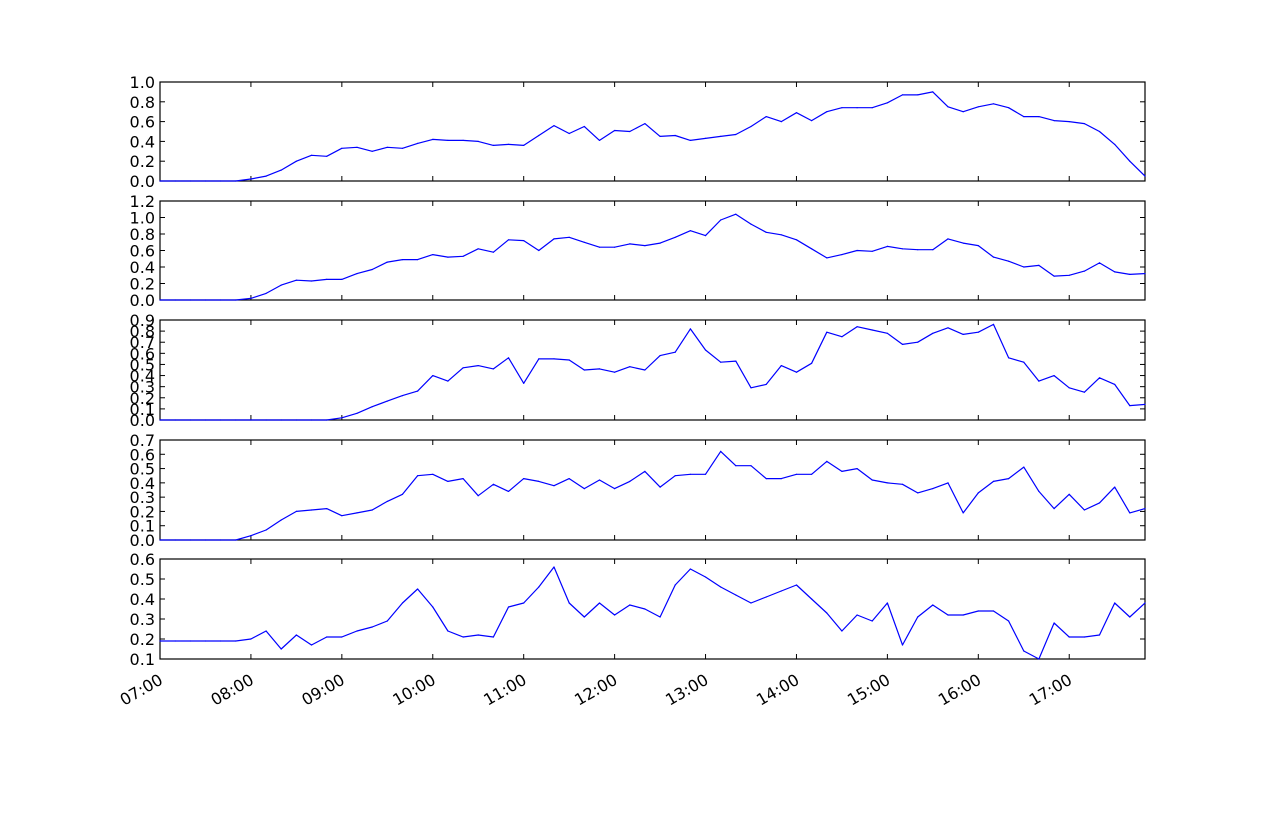 This screenshot has height=825, width=1273. I want to click on panel-4-frame, so click(652, 490).